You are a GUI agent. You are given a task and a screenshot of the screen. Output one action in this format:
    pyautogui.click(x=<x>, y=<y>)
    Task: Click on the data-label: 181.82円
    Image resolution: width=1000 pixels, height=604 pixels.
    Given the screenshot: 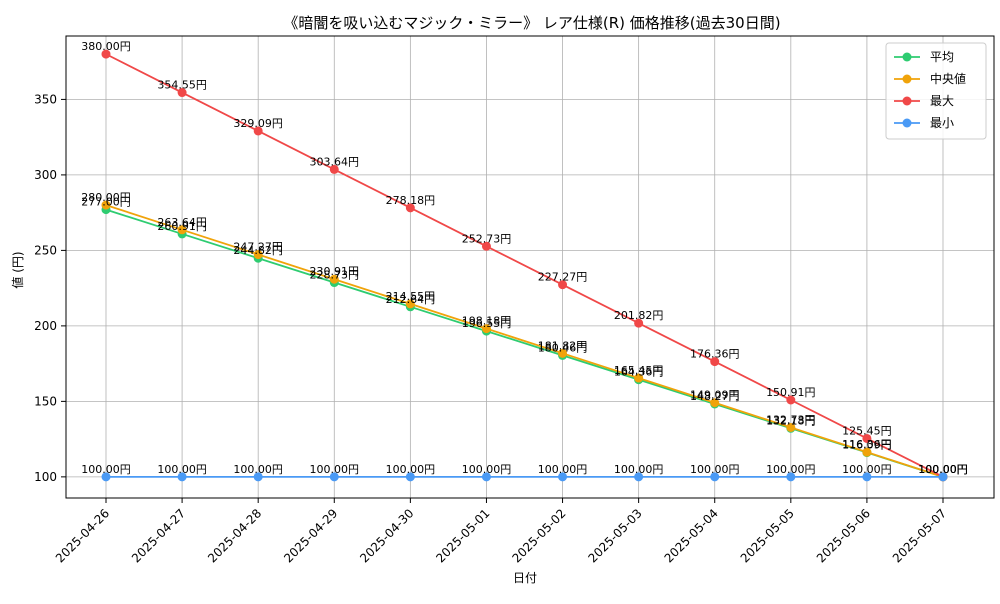 What is the action you would take?
    pyautogui.click(x=563, y=345)
    